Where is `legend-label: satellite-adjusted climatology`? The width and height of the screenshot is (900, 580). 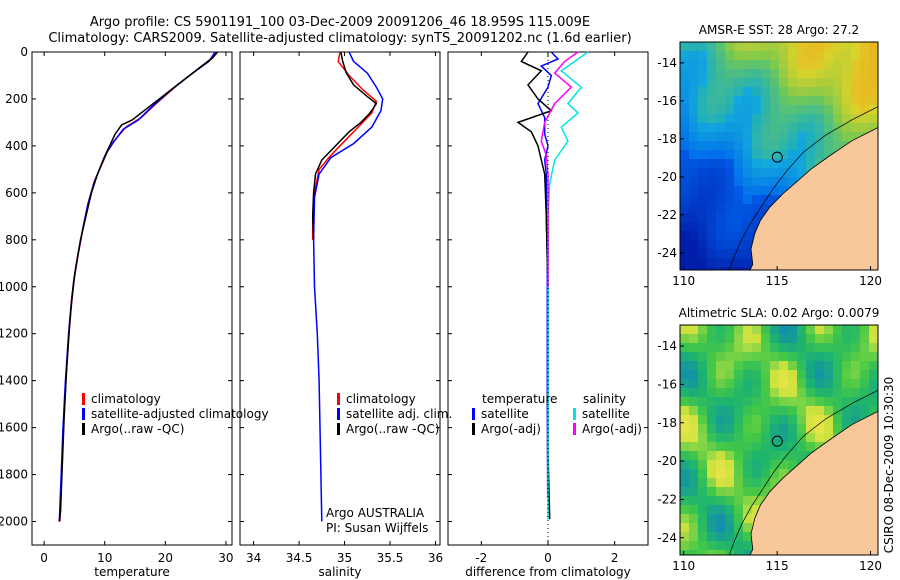 legend-label: satellite-adjusted climatology is located at coordinates (180, 414).